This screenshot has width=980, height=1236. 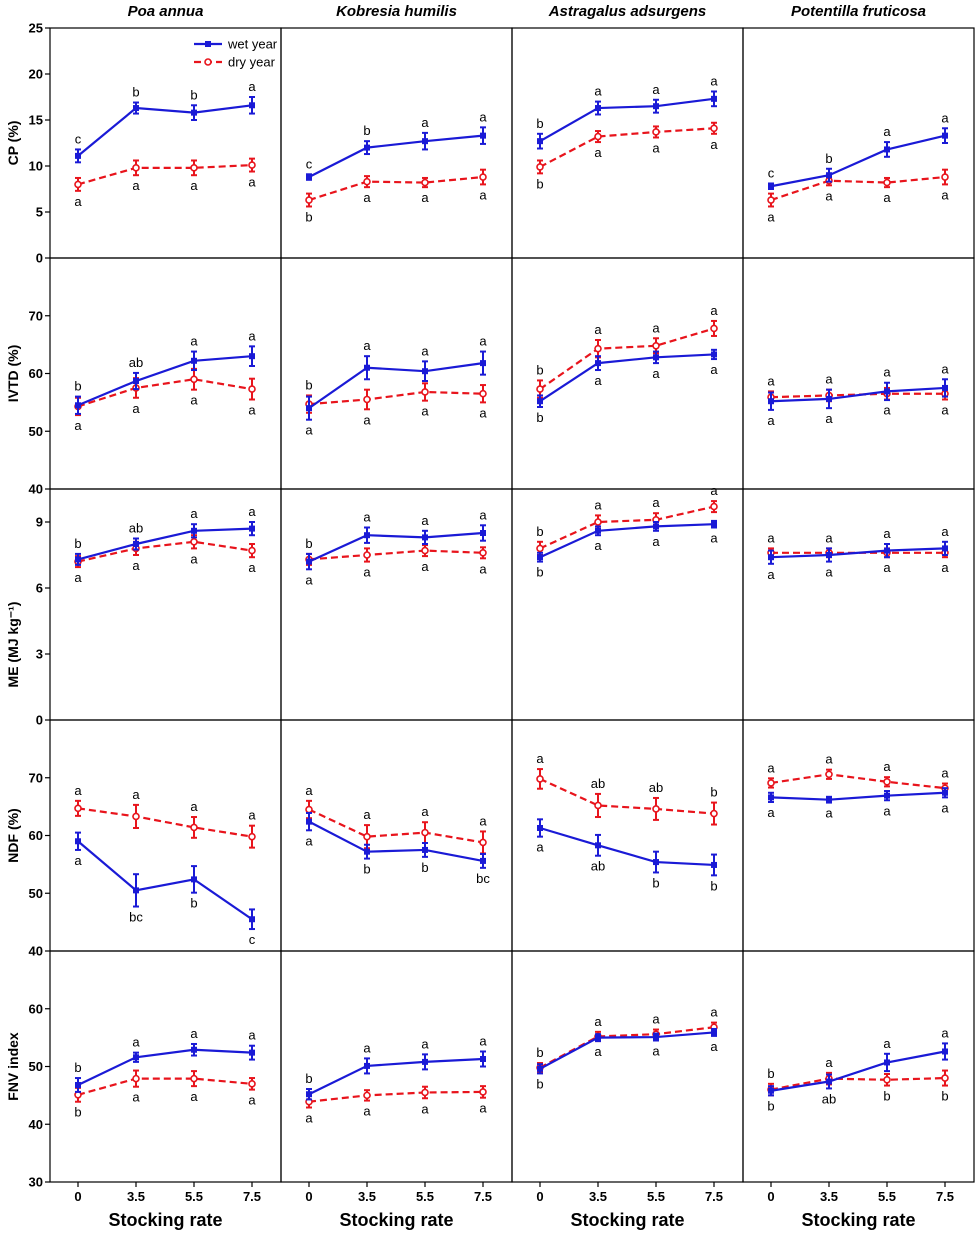 What do you see at coordinates (627, 1050) in the screenshot?
I see `wet-series-line-r4-c2` at bounding box center [627, 1050].